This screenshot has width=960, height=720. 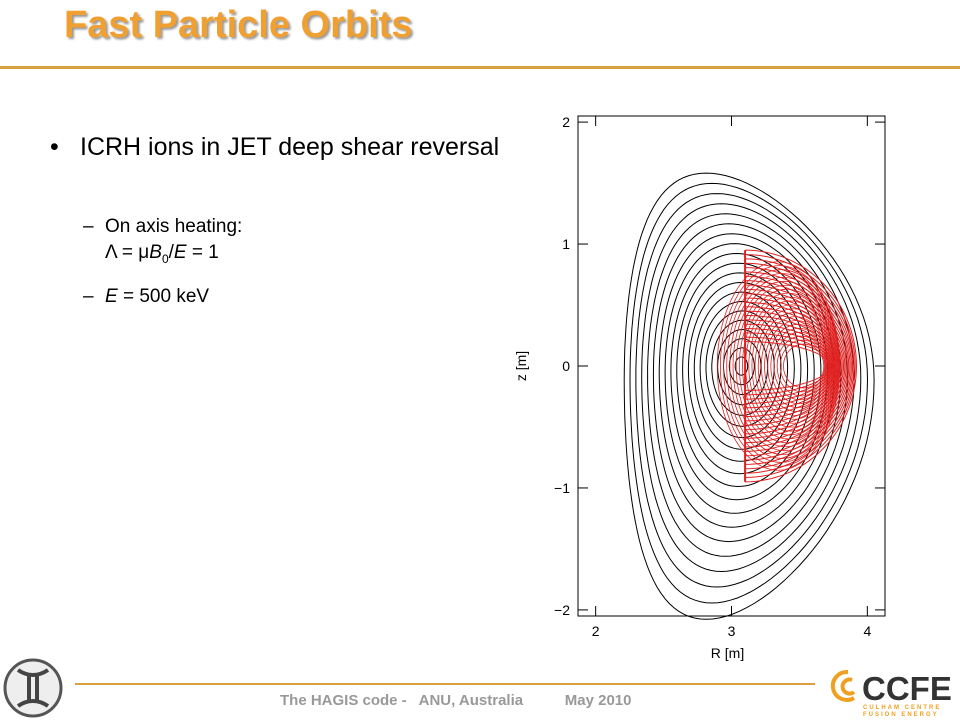 What do you see at coordinates (727, 653) in the screenshot?
I see `x-axis-label: R [m]` at bounding box center [727, 653].